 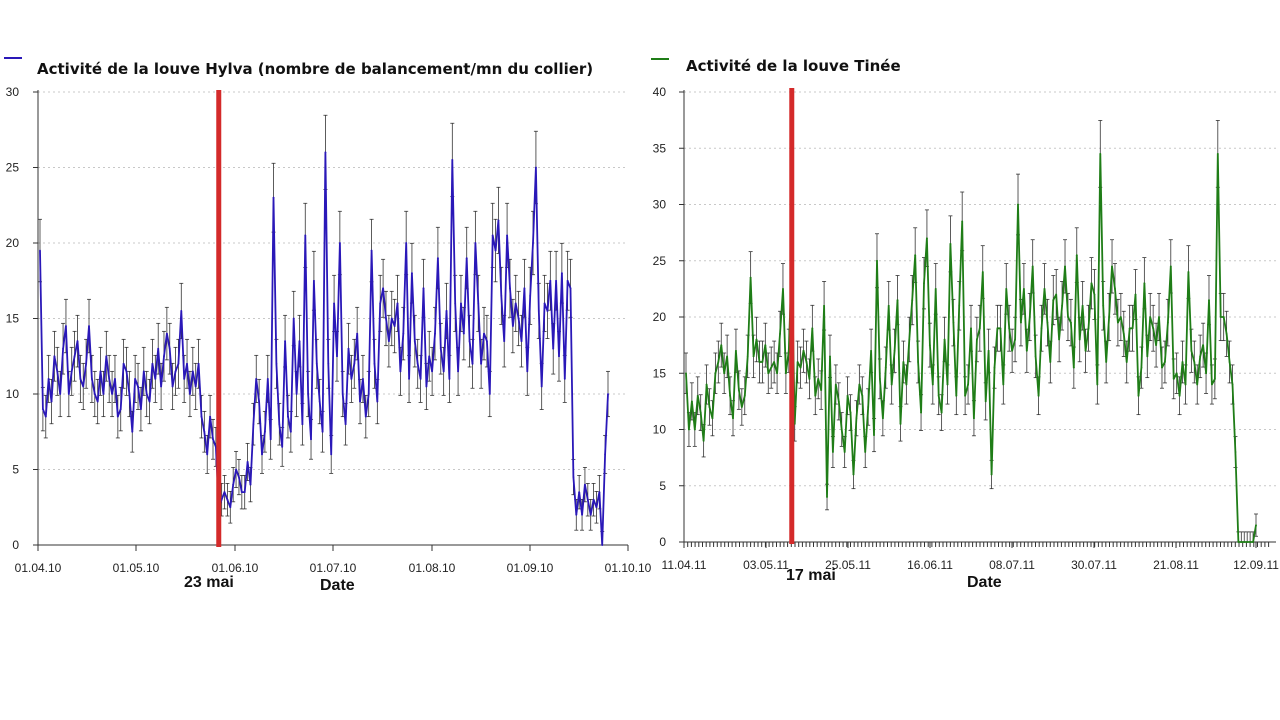 What do you see at coordinates (984, 582) in the screenshot?
I see `x-axis-title-right: Date` at bounding box center [984, 582].